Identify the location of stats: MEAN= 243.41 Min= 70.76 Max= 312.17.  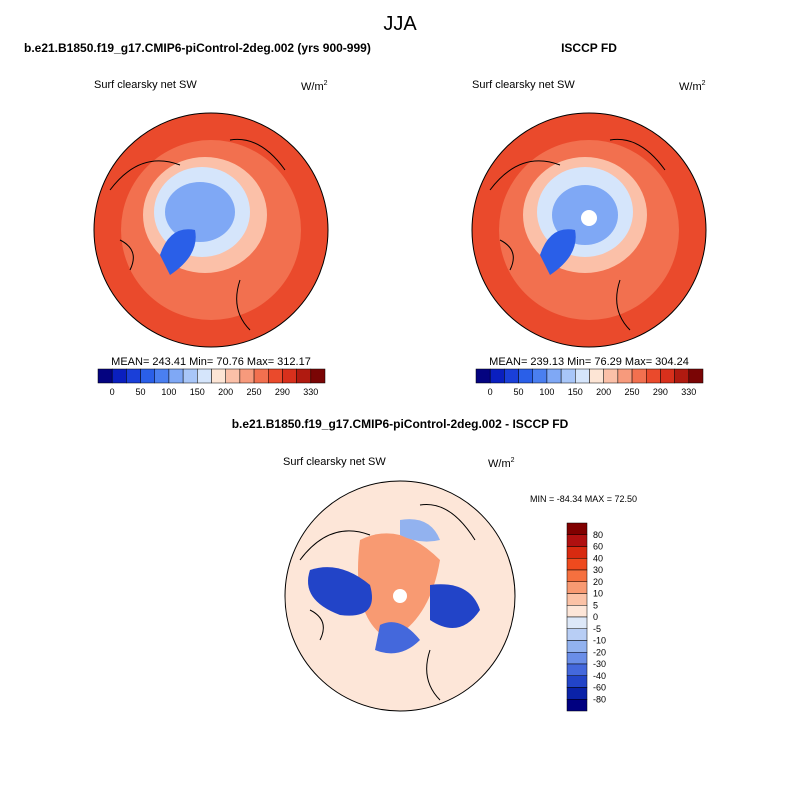
(211, 362).